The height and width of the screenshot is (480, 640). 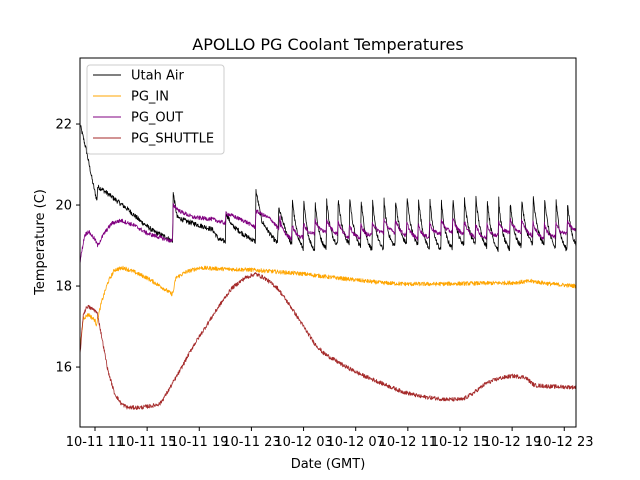 What do you see at coordinates (460, 442) in the screenshot?
I see `x-tick-label: 10-12 15` at bounding box center [460, 442].